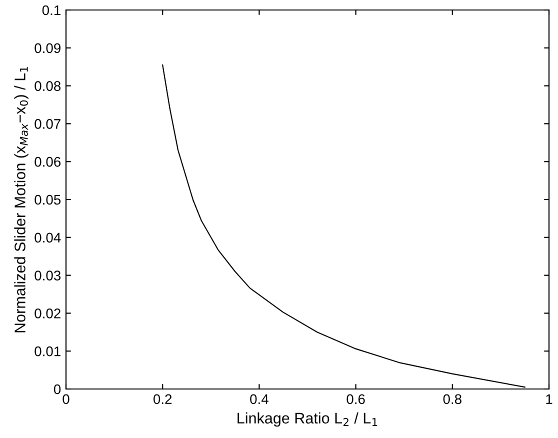 The width and height of the screenshot is (558, 438). What do you see at coordinates (47, 275) in the screenshot?
I see `y-tick-label: 0.03` at bounding box center [47, 275].